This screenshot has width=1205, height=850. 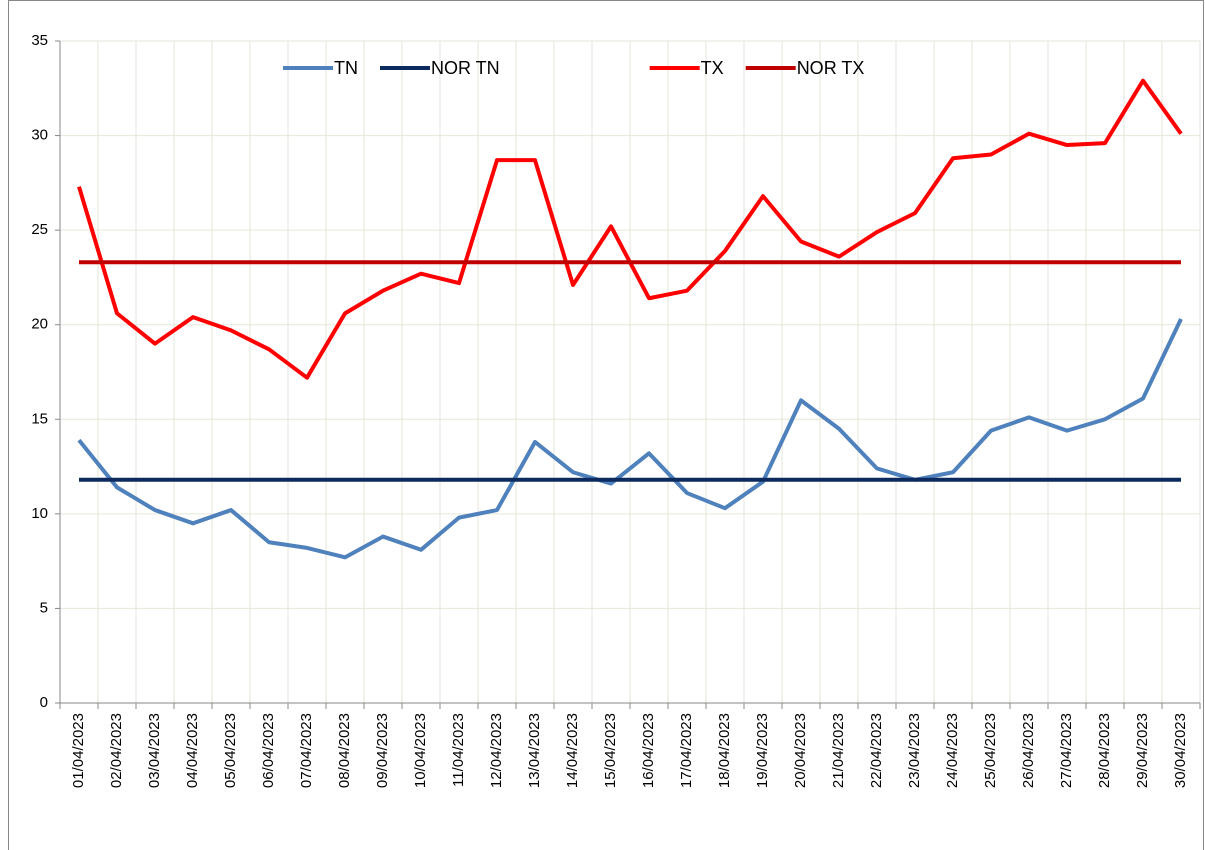 What do you see at coordinates (382, 750) in the screenshot?
I see `x-tick-label: 09/04/2023` at bounding box center [382, 750].